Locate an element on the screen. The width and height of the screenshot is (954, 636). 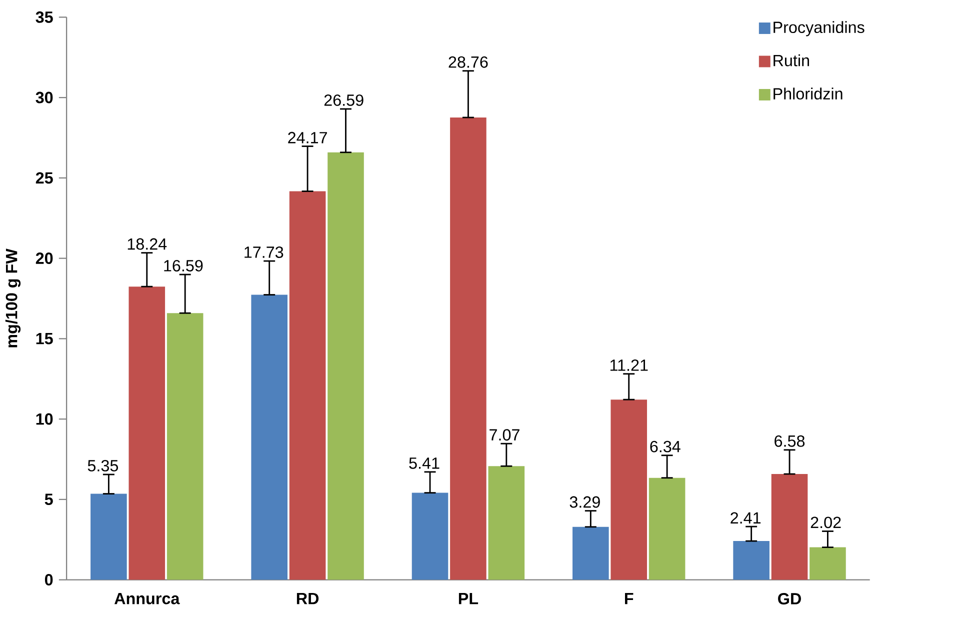
data-label: 26.59 is located at coordinates (344, 100).